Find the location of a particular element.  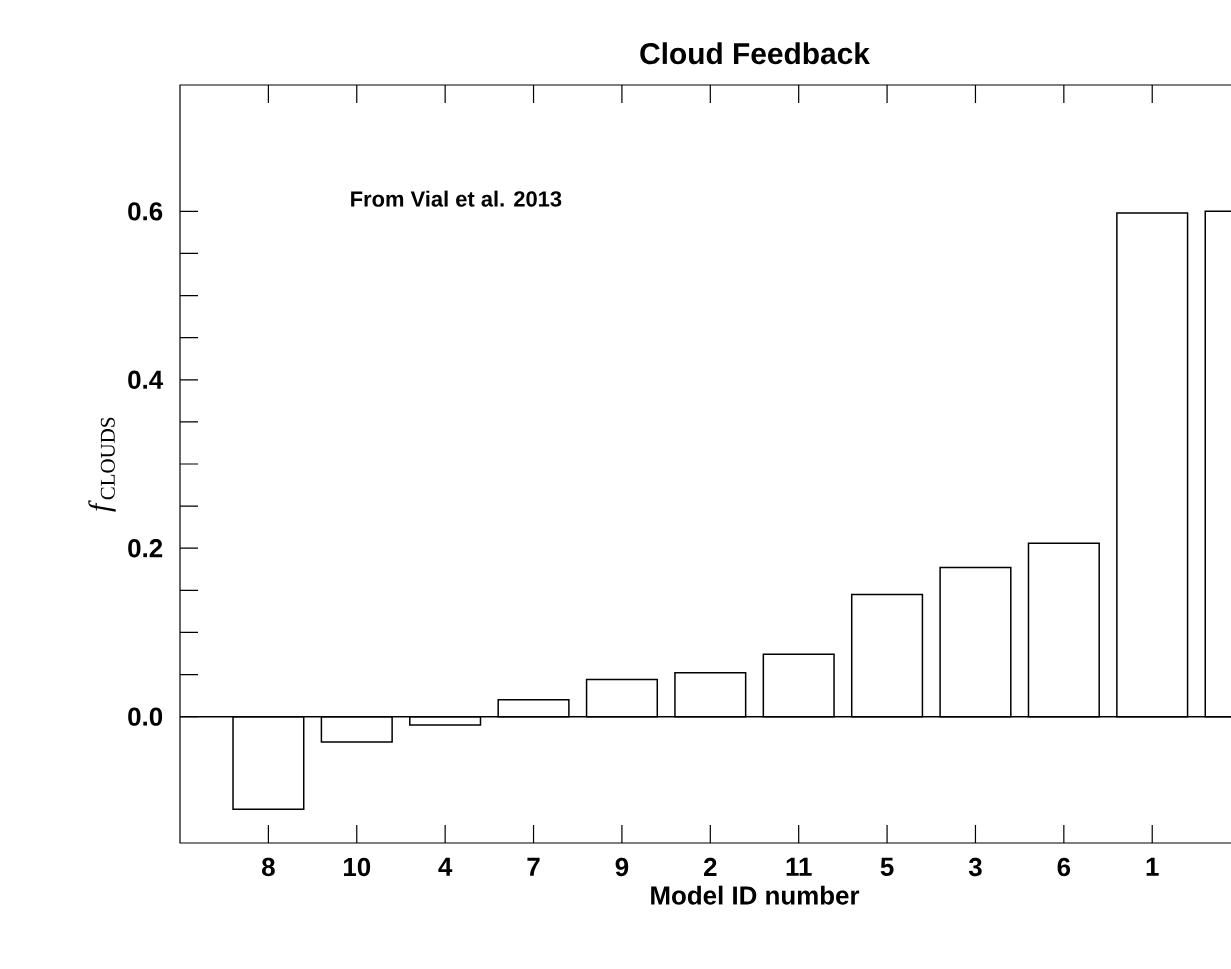

x-tick-label: 4 is located at coordinates (445, 866).